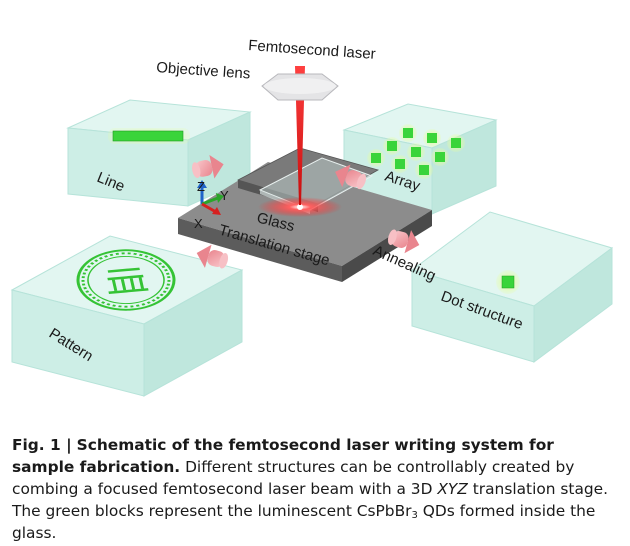 Image resolution: width=630 pixels, height=546 pixels. What do you see at coordinates (224, 195) in the screenshot?
I see `axis-y-label: Y` at bounding box center [224, 195].